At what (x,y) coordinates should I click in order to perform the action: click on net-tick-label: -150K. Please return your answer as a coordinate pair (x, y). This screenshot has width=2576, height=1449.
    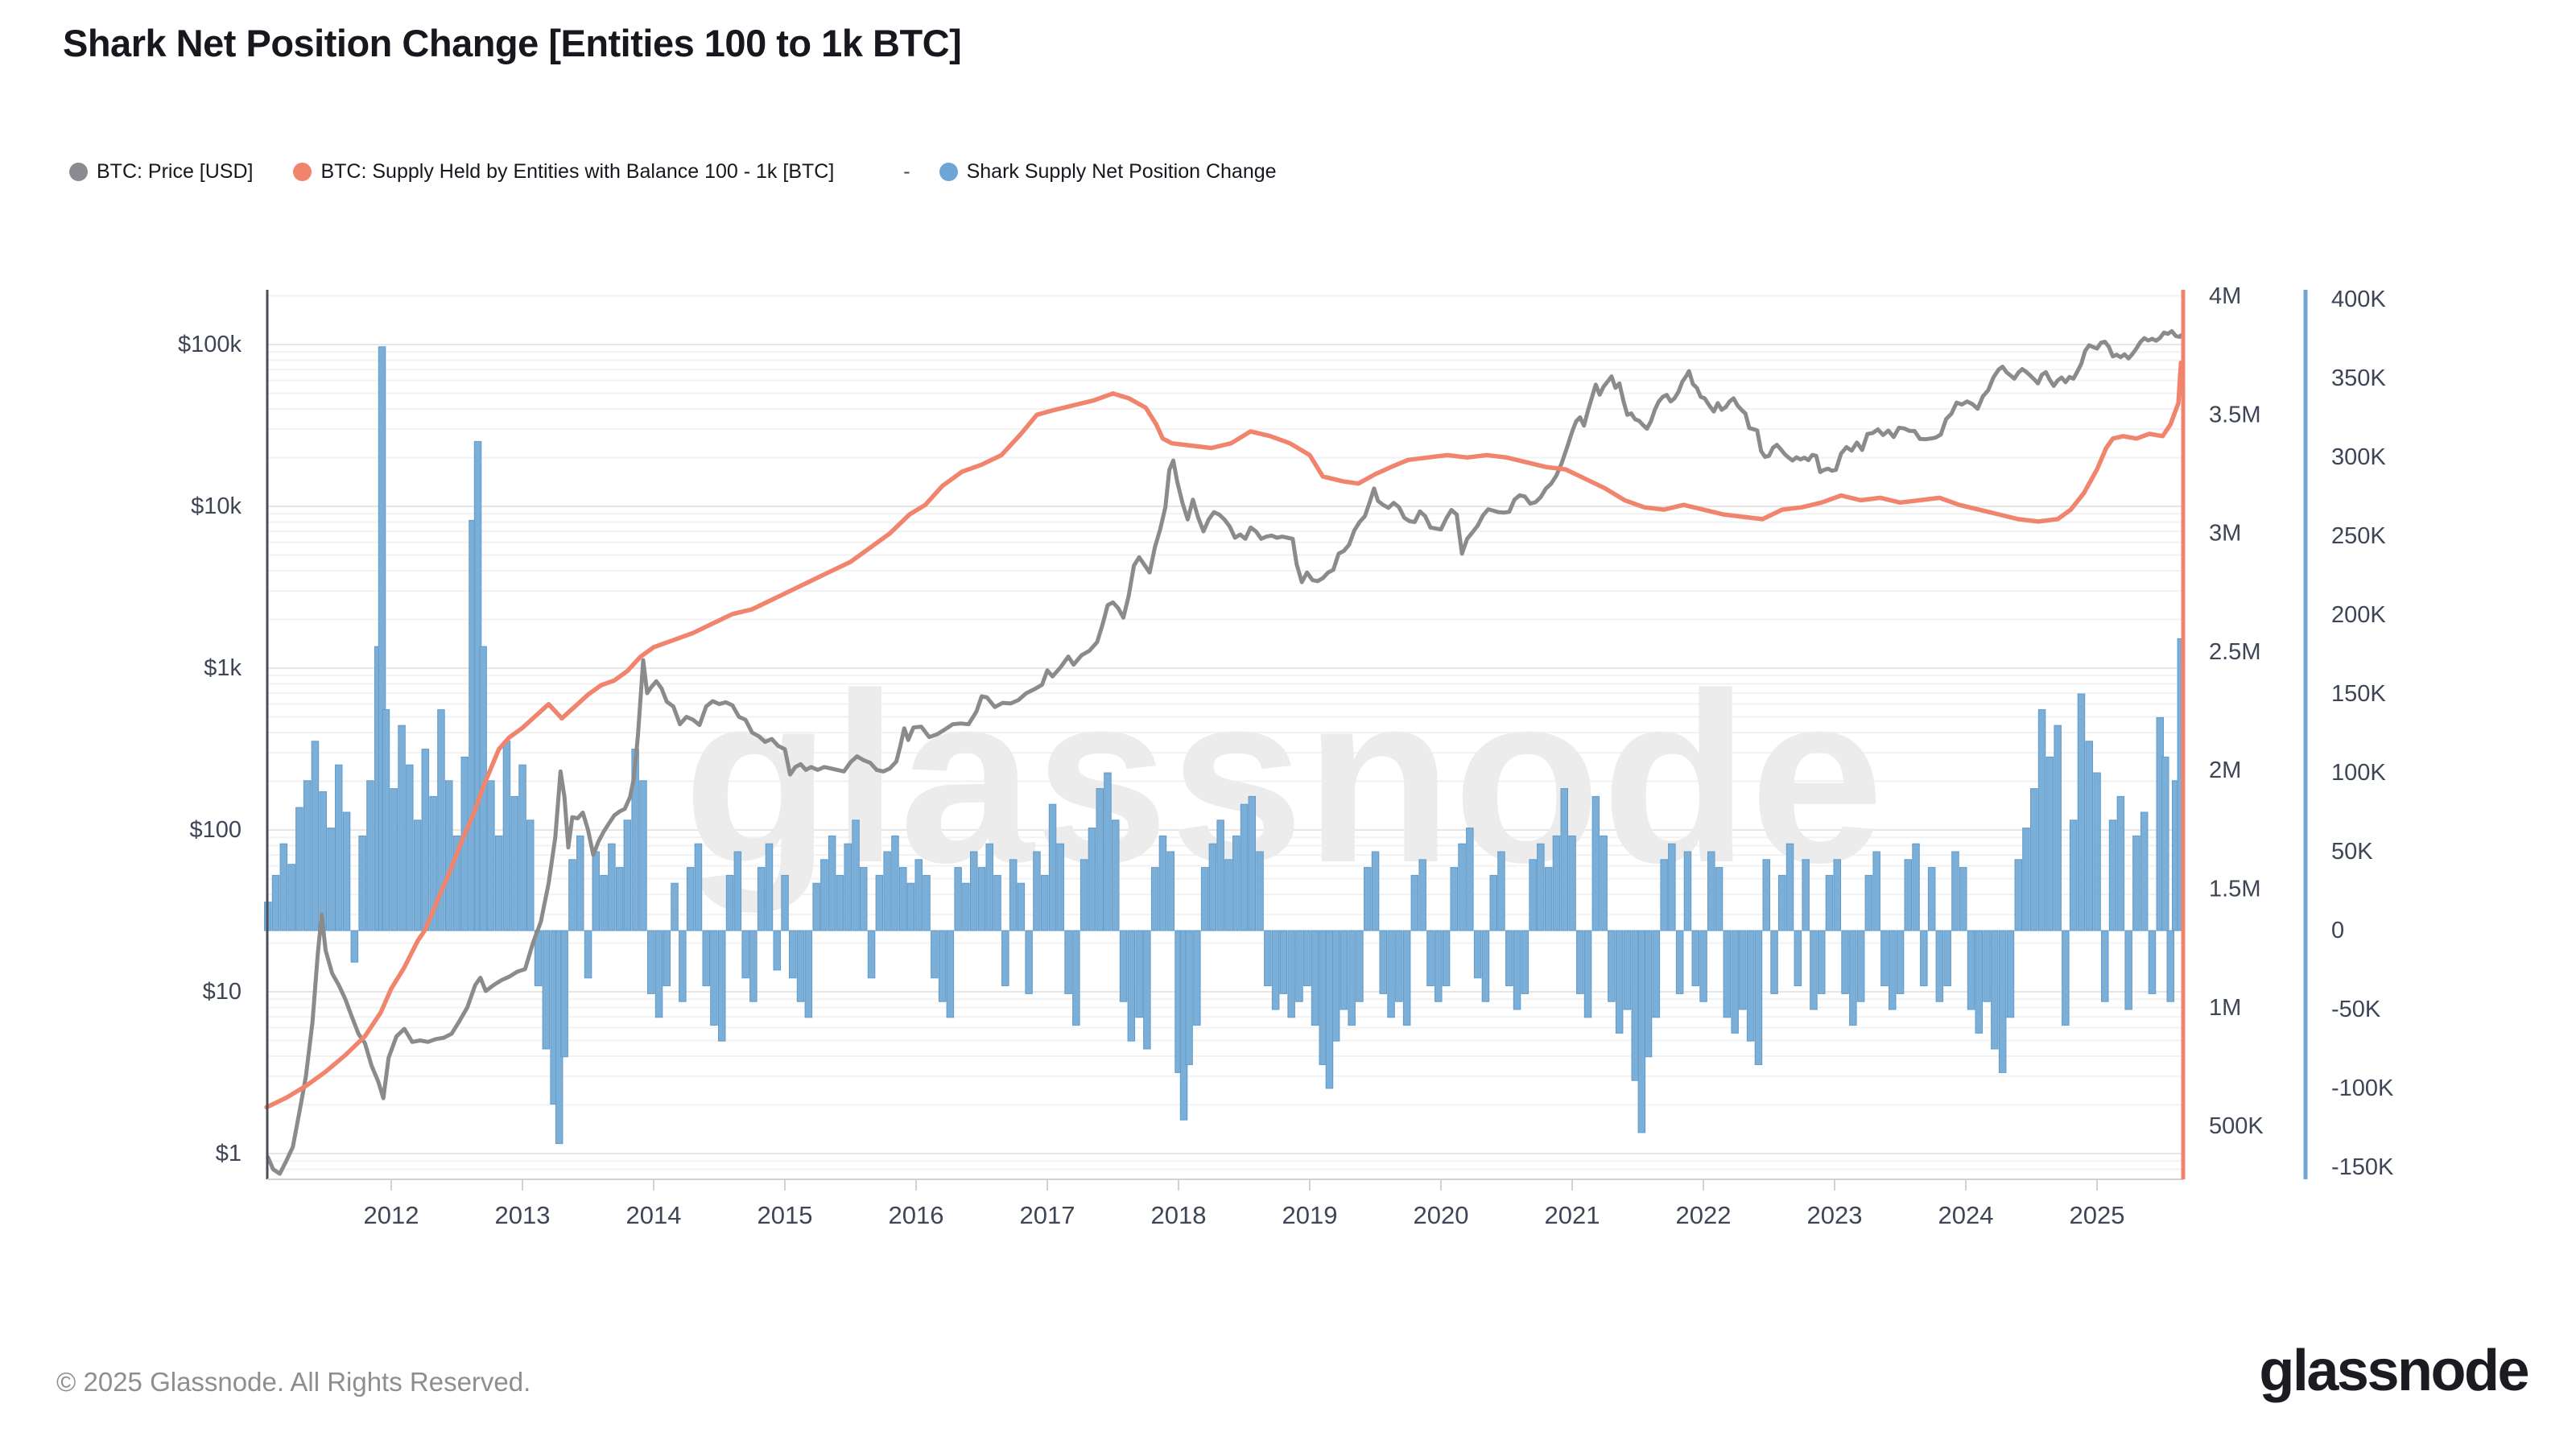
    Looking at the image, I should click on (2362, 1167).